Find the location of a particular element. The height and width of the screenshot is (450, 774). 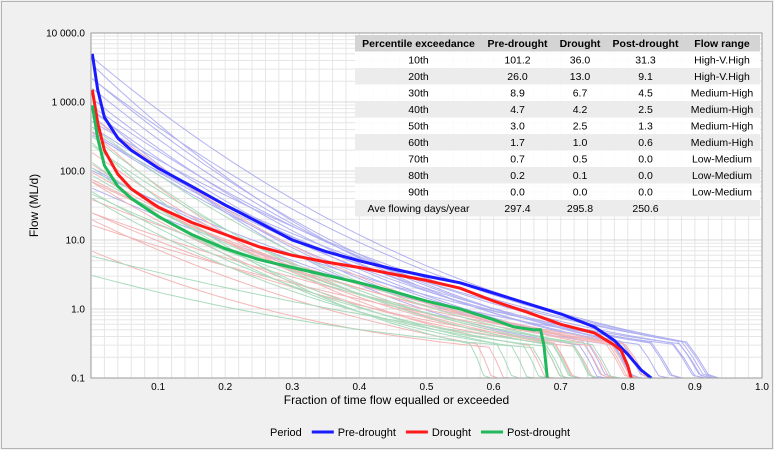

table-cell: 3.0 is located at coordinates (517, 127).